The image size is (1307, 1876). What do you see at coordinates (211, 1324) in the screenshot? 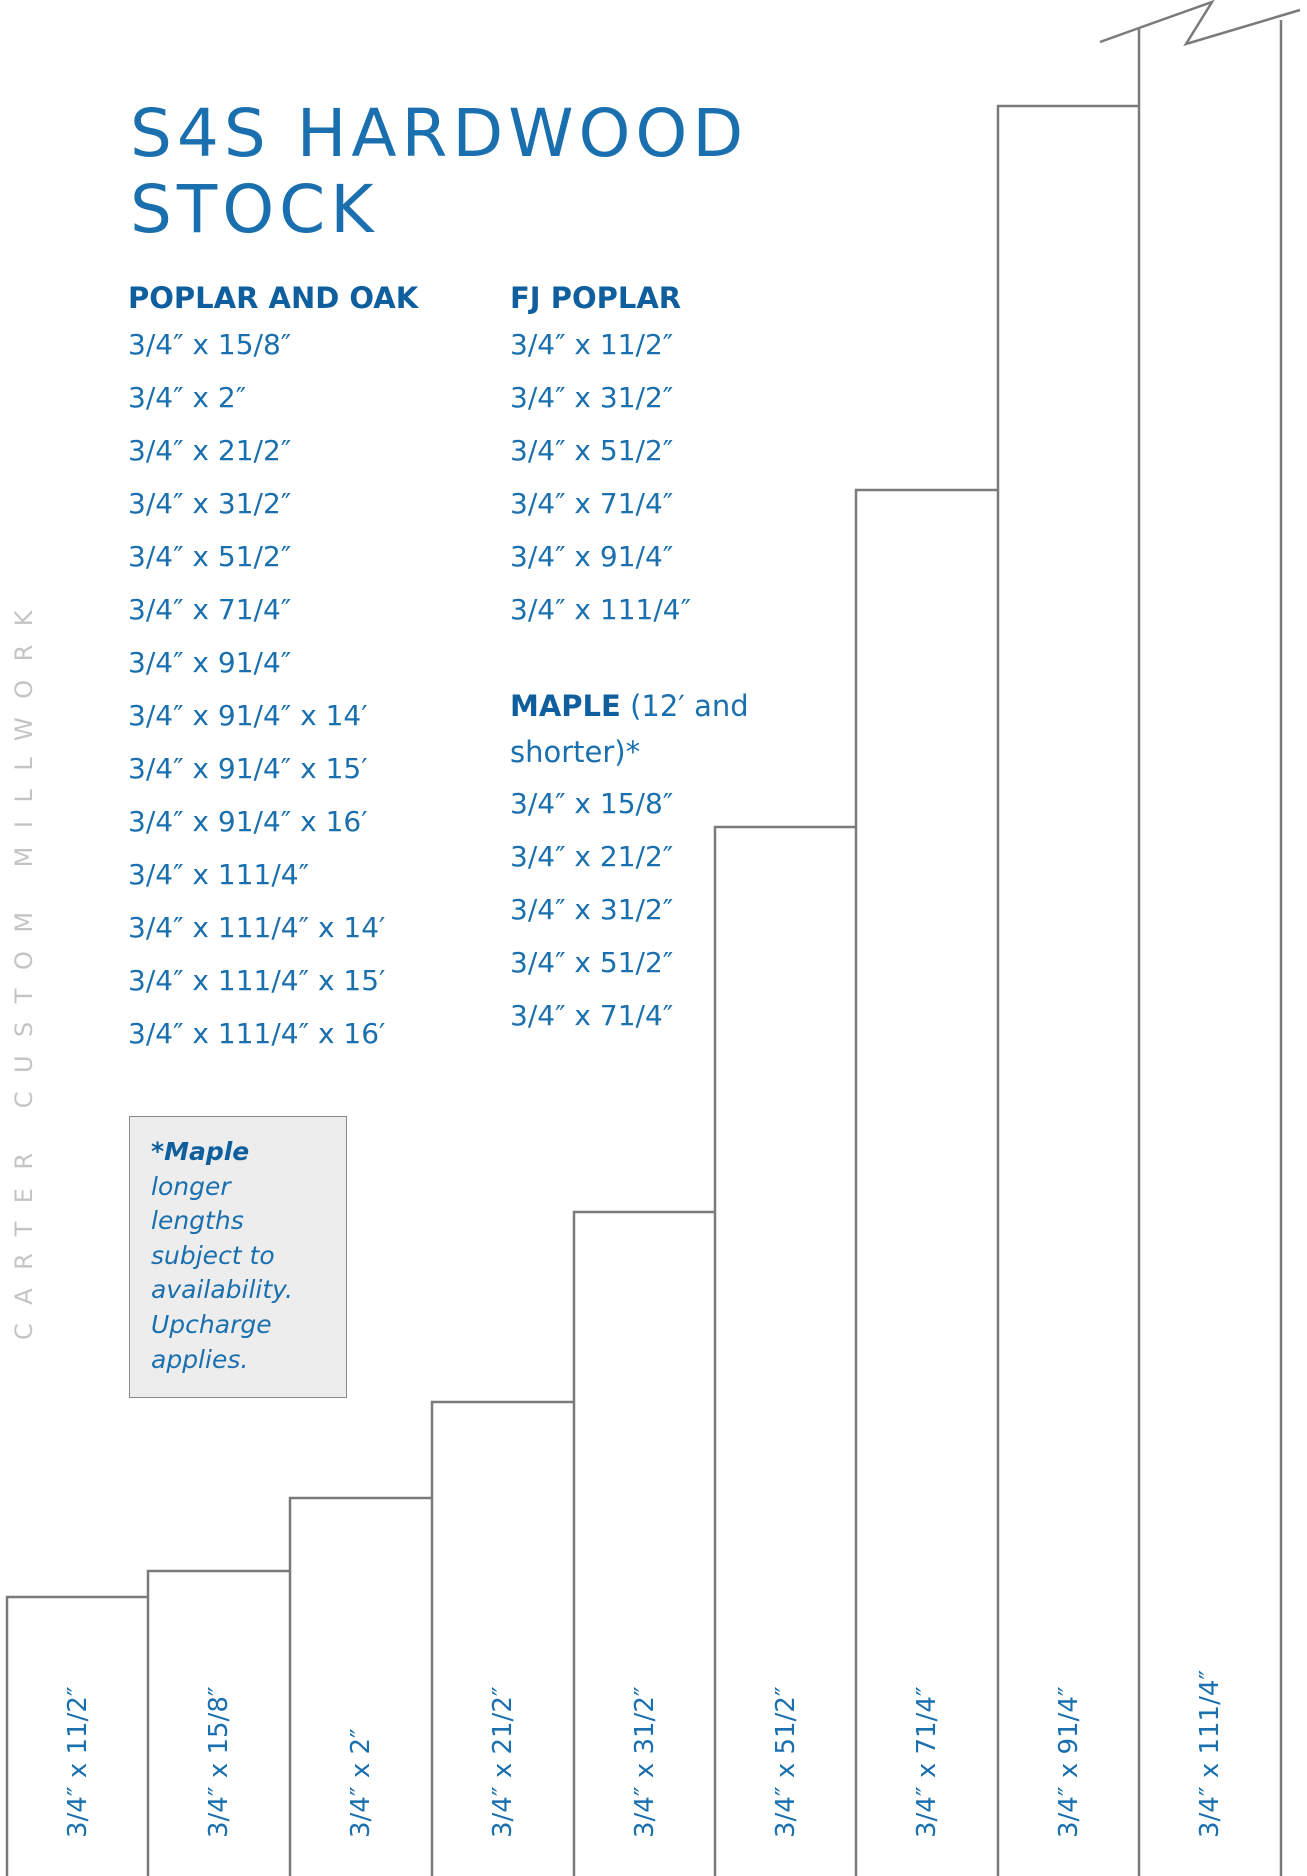
I see `note-line: Upcharge` at bounding box center [211, 1324].